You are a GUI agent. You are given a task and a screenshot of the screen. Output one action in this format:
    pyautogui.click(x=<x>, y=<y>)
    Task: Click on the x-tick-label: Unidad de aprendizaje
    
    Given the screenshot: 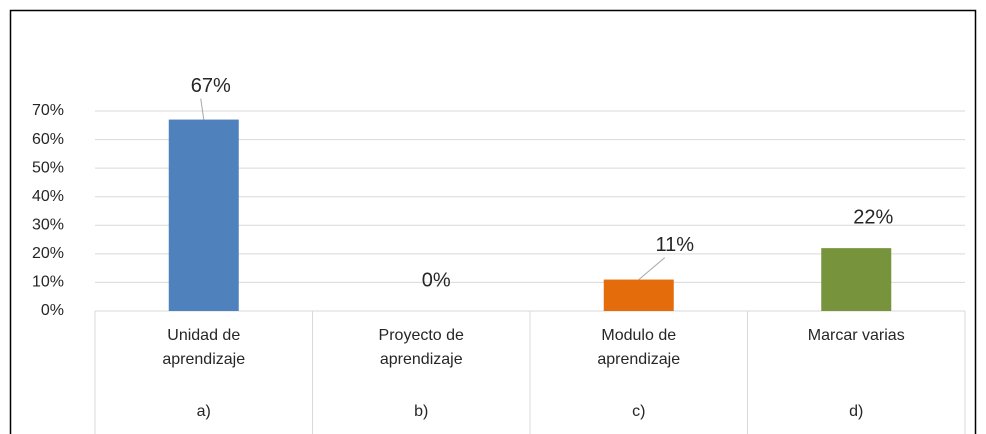 What is the action you would take?
    pyautogui.click(x=203, y=347)
    